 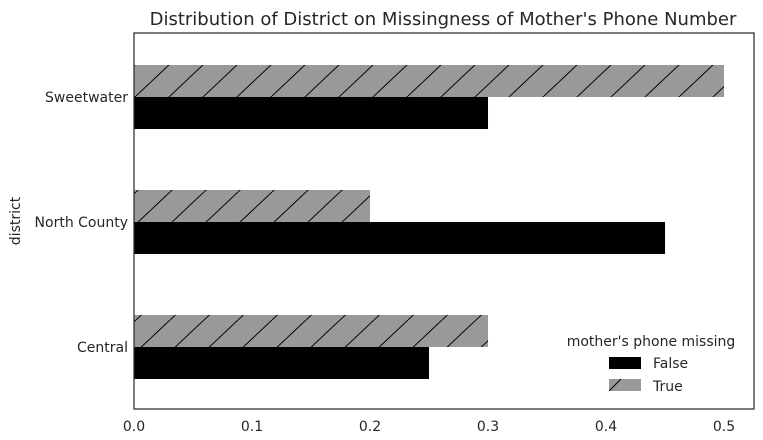 I want to click on x-tick-label: 0.3, so click(x=488, y=427).